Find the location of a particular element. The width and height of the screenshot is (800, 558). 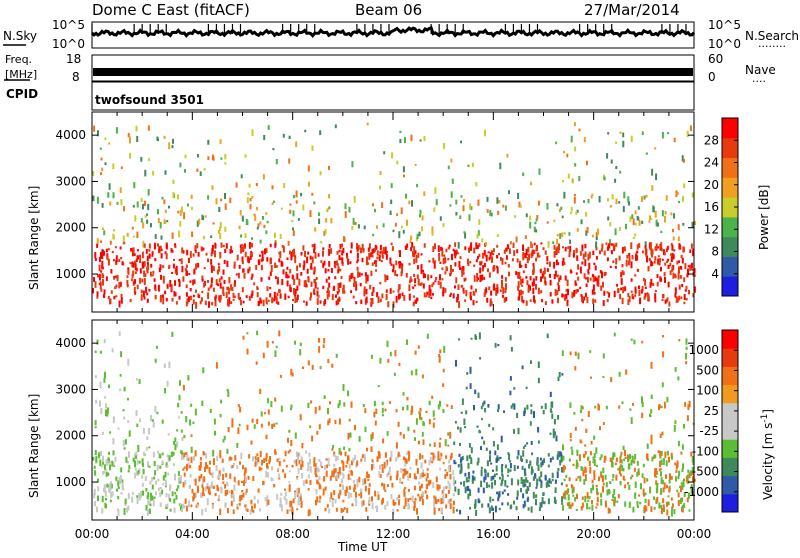

x-tick-label: 12:00 is located at coordinates (393, 534).